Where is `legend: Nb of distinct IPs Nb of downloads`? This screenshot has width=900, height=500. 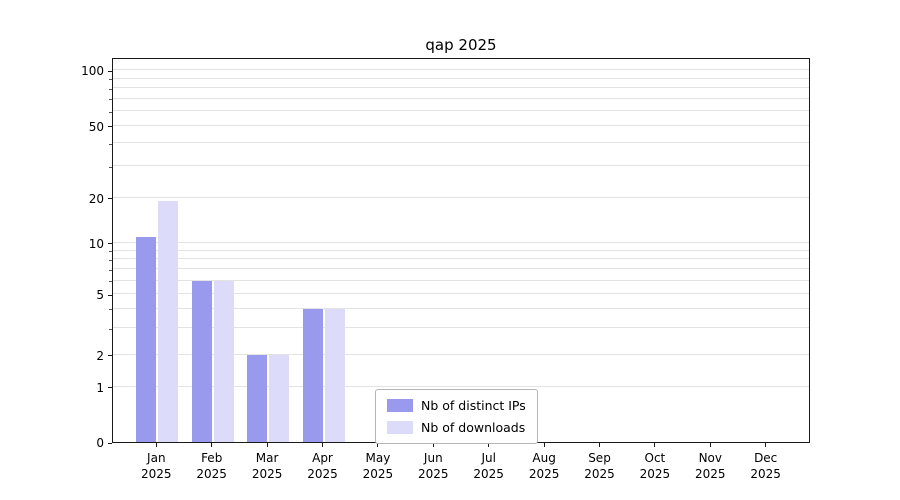 legend: Nb of distinct IPs Nb of downloads is located at coordinates (456, 416).